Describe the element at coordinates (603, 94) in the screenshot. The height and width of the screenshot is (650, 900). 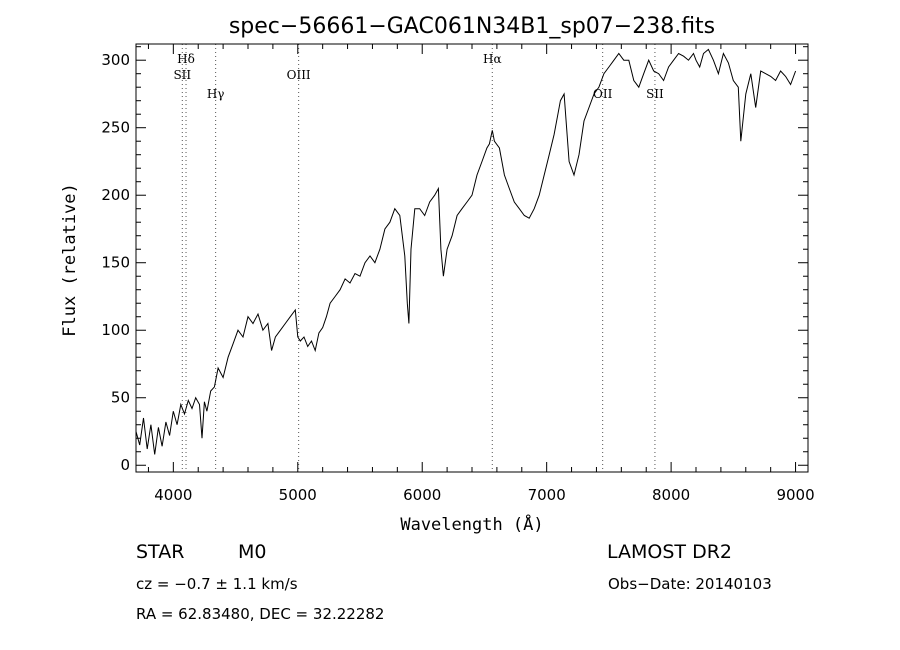
I see `line-label: OII` at that location.